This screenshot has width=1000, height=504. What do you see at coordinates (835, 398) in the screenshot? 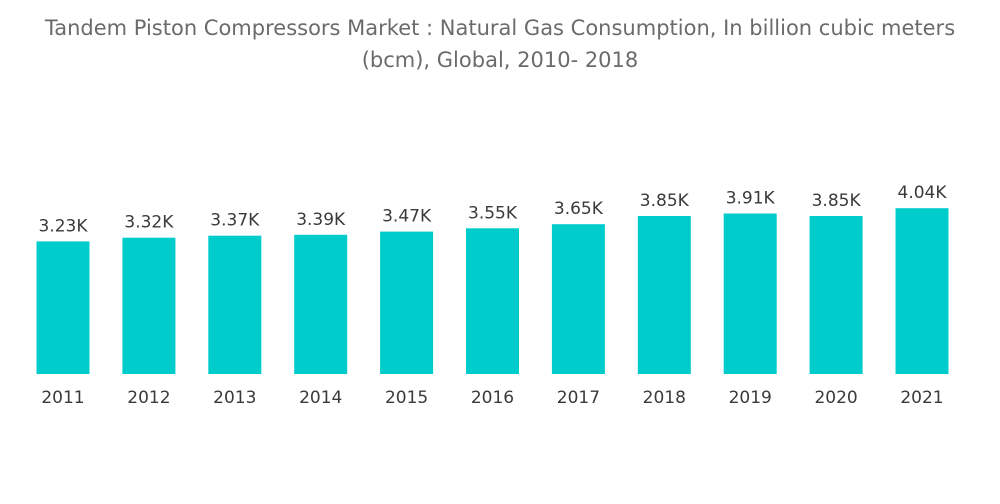
I see `category-label-2020: 2020` at bounding box center [835, 398].